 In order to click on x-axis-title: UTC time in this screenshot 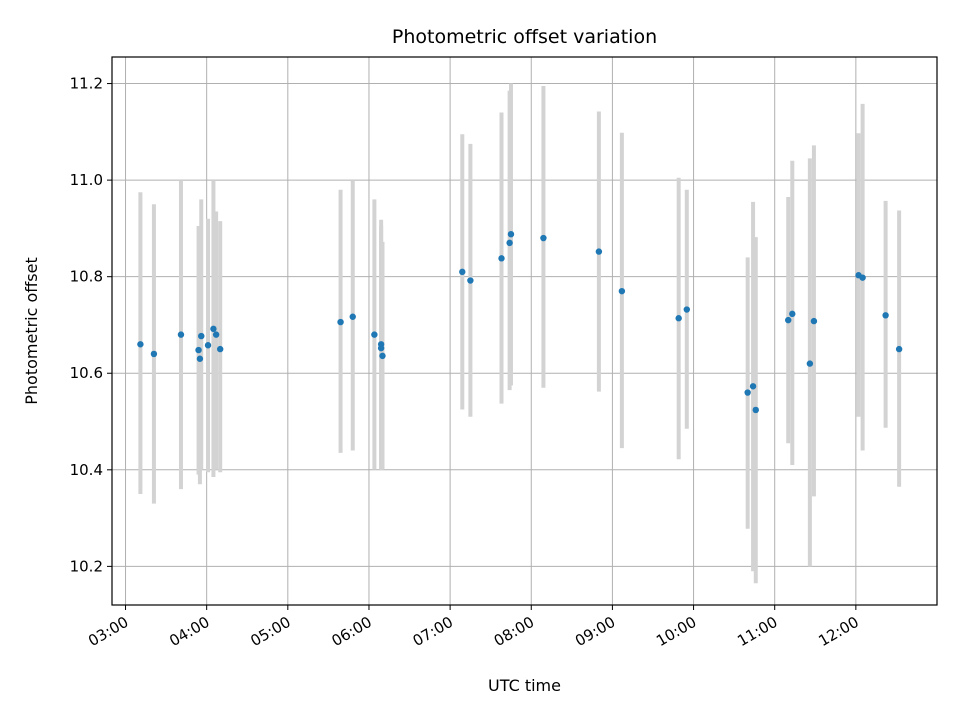, I will do `click(524, 685)`.